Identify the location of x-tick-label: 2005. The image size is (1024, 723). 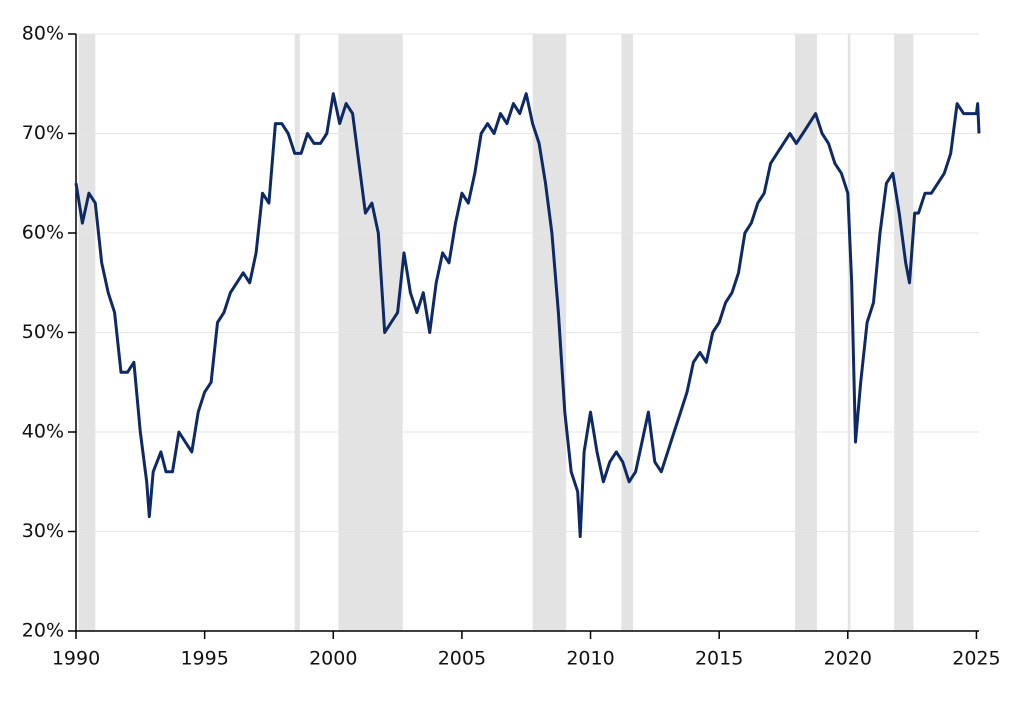
(462, 659).